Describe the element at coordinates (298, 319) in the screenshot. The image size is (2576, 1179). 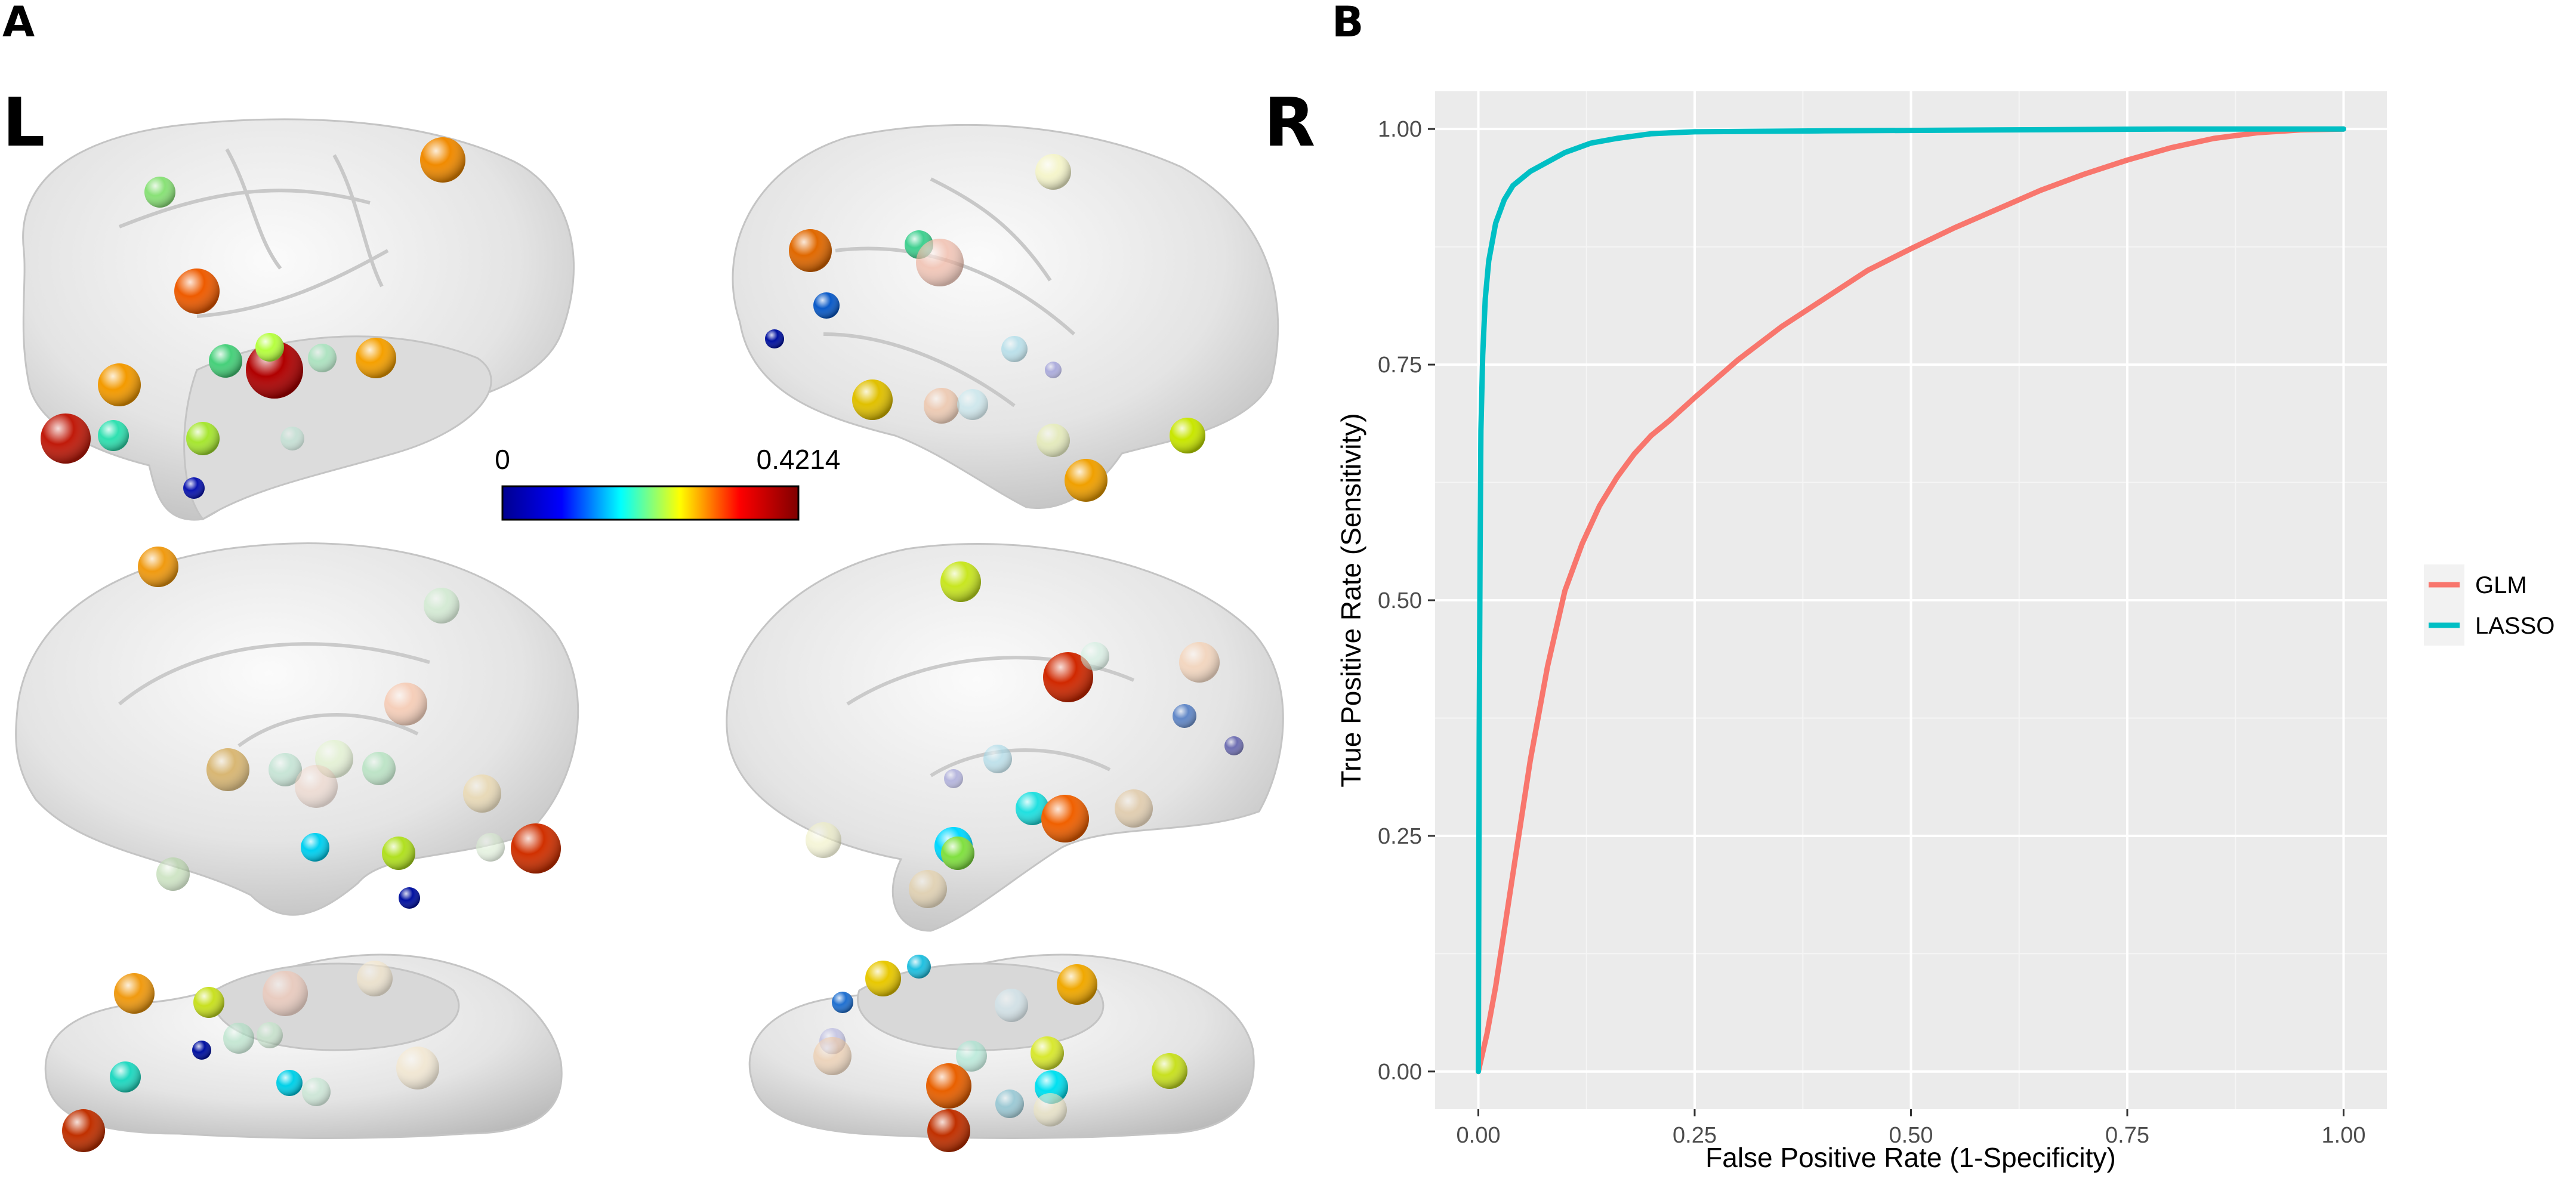
I see `brain-lateral-left` at that location.